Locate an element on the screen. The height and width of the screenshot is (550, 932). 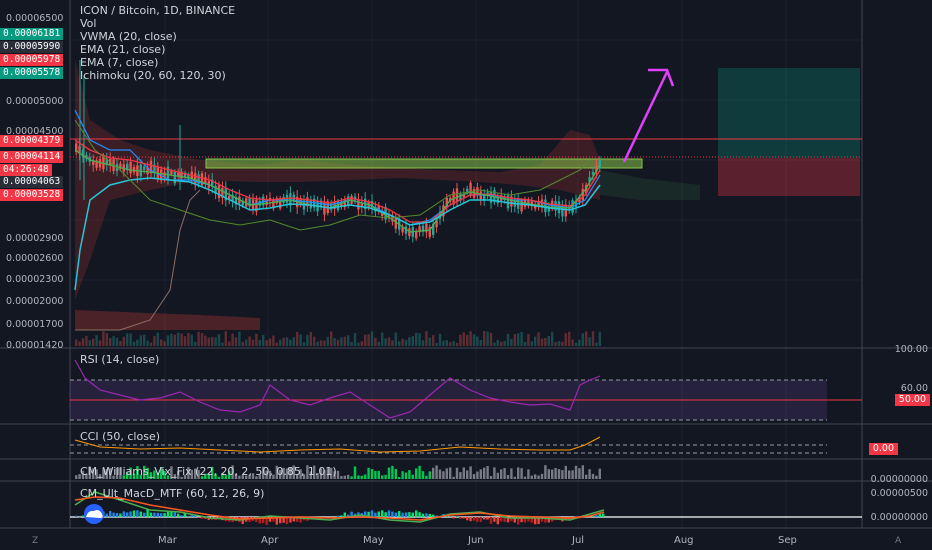
rsi-title: RSI (14, close) is located at coordinates (120, 359).